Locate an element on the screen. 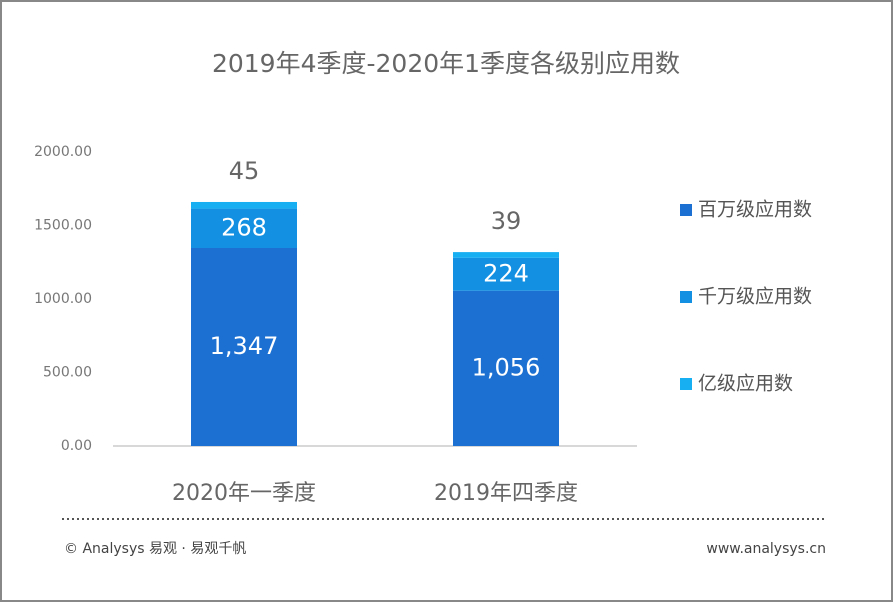 The width and height of the screenshot is (893, 602). x-tick-label: 2020年一季度 is located at coordinates (244, 493).